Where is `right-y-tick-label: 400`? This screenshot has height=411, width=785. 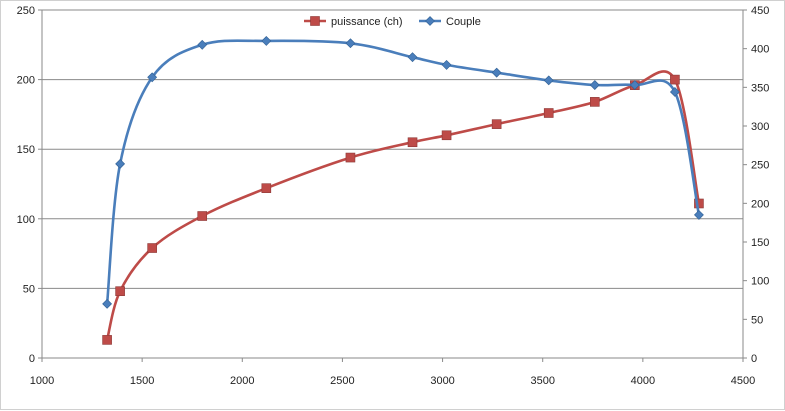 right-y-tick-label: 400 is located at coordinates (760, 50).